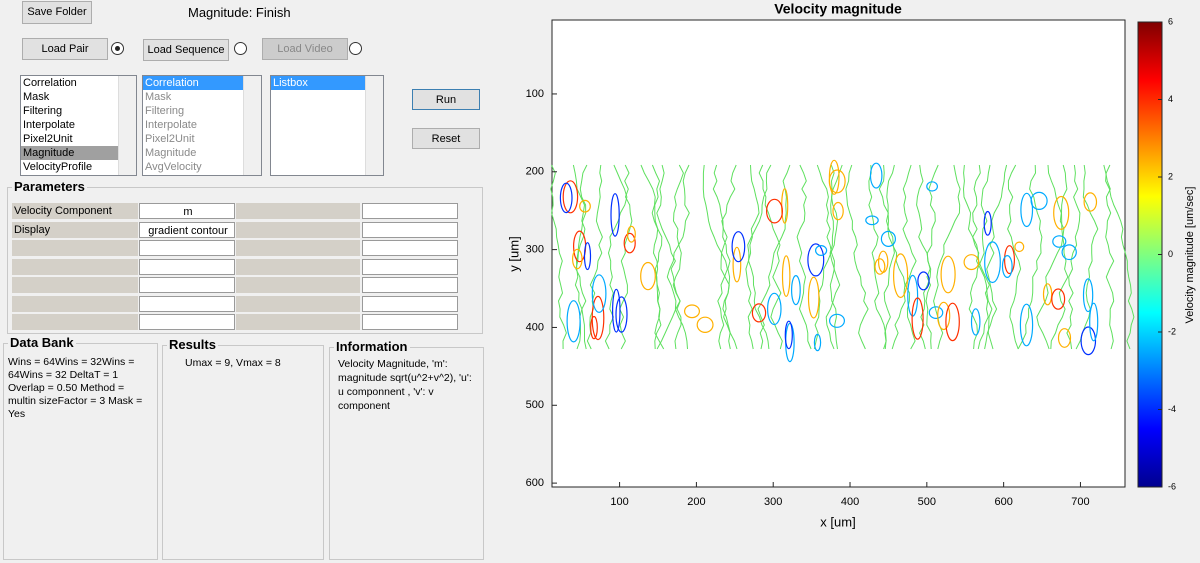  Describe the element at coordinates (535, 327) in the screenshot. I see `y-tick-label: 400` at that location.